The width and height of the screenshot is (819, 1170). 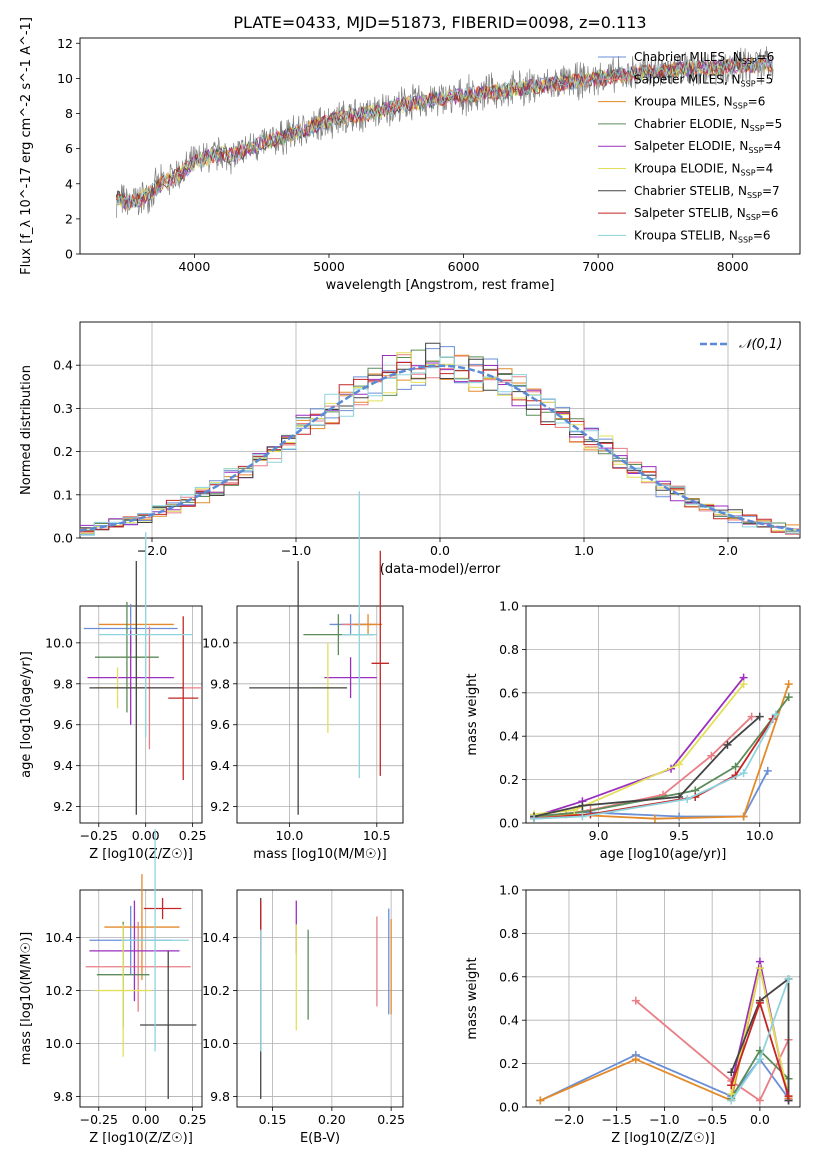 What do you see at coordinates (712, 1119) in the screenshot?
I see `x-tick-label: −0.5` at bounding box center [712, 1119].